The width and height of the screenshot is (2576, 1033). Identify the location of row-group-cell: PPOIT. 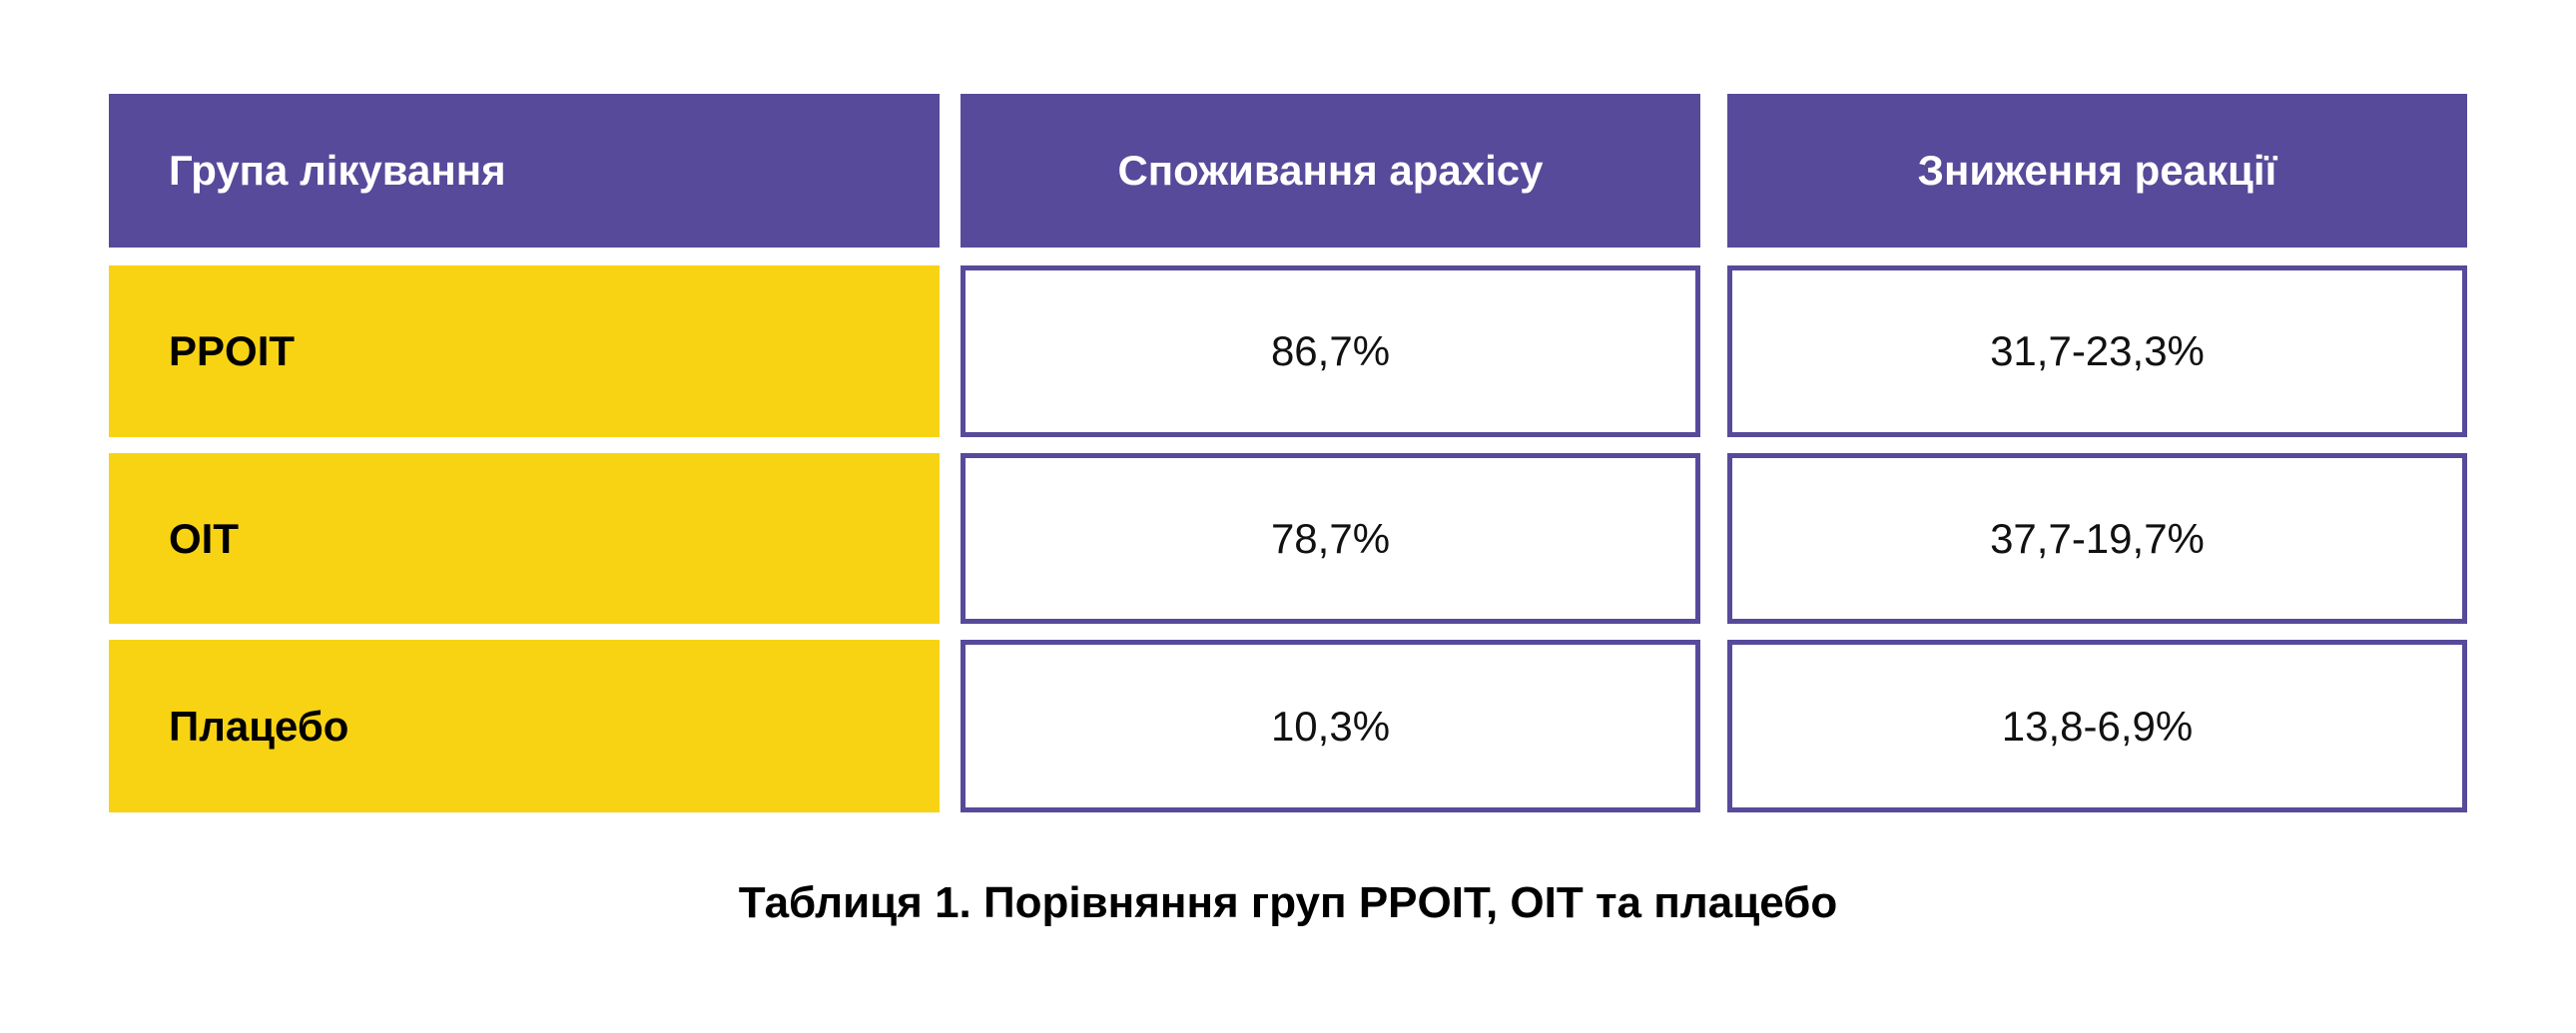
(524, 351).